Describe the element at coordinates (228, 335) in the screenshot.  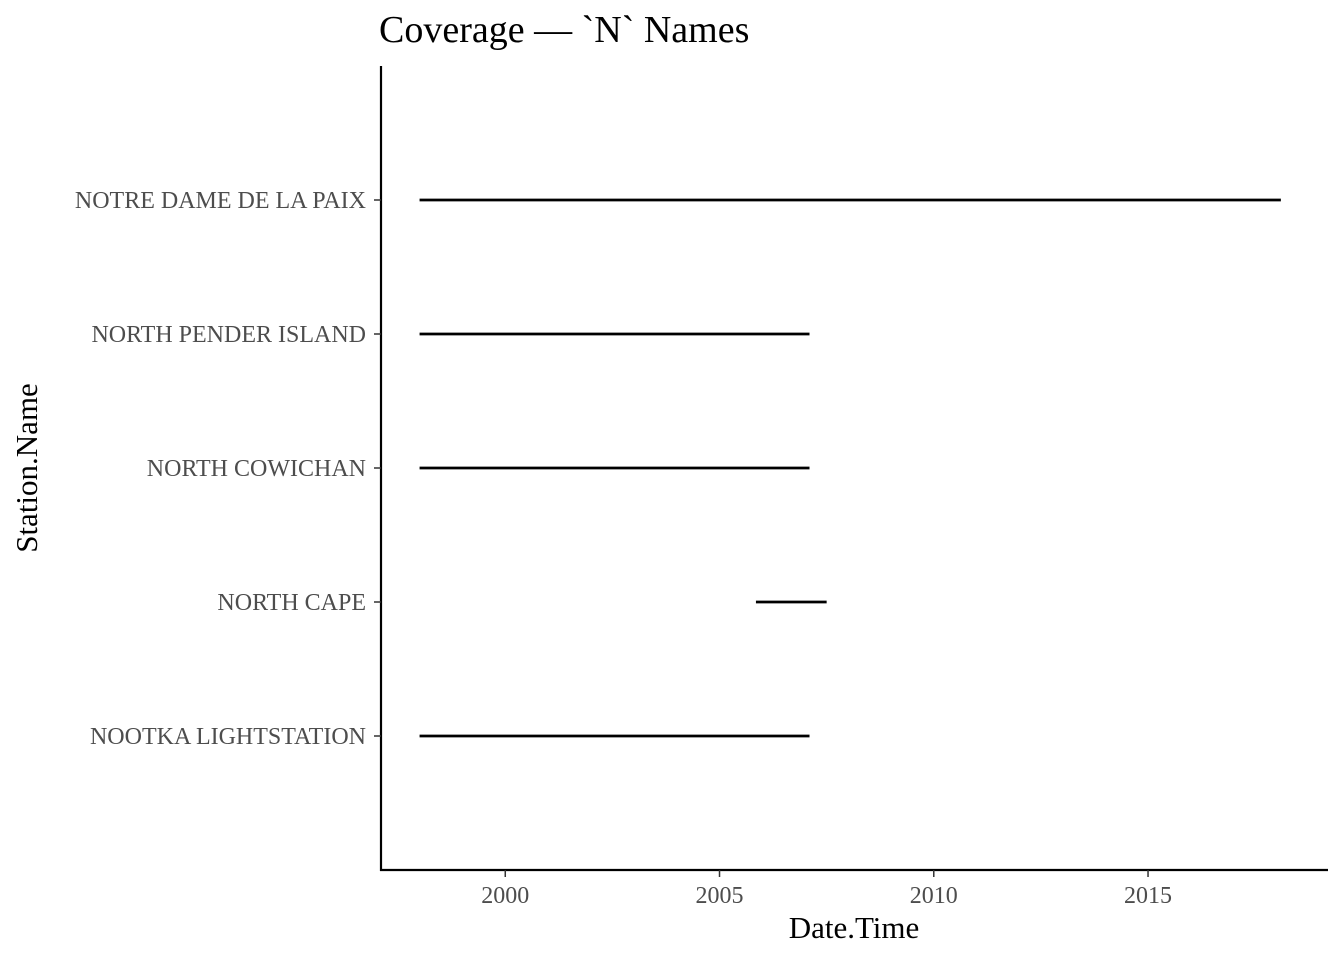
I see `y-tick-label-north-pender-island: NORTH PENDER ISLAND` at that location.